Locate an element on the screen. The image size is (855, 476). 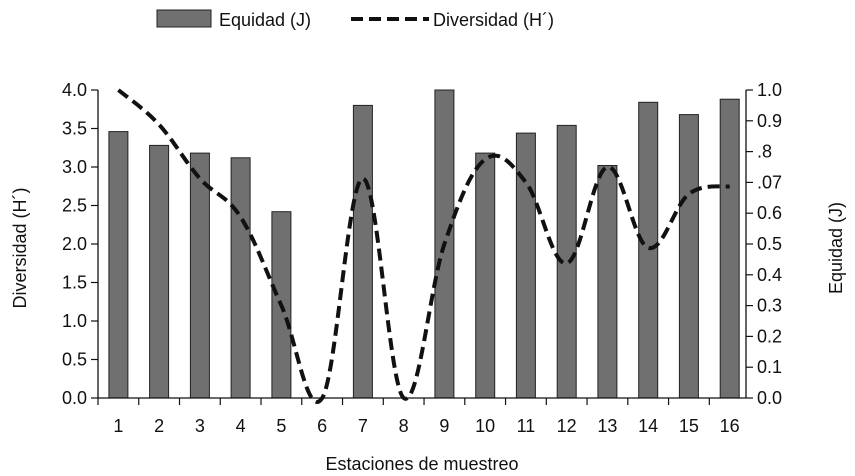
y-tick-label: 3.0 is located at coordinates (74, 167).